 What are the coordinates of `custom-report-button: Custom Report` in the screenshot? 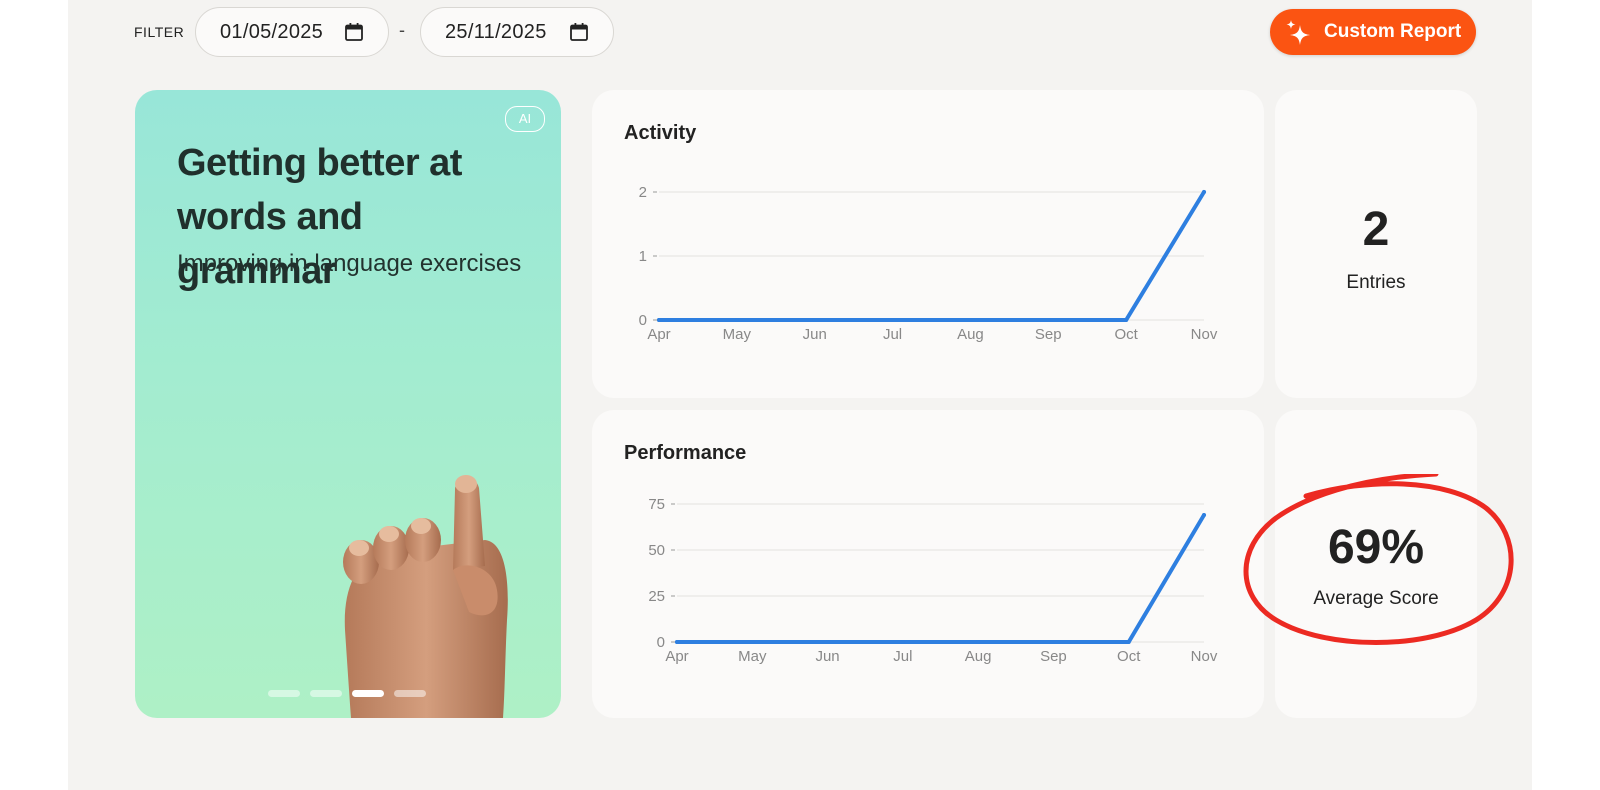 It's located at (1373, 32).